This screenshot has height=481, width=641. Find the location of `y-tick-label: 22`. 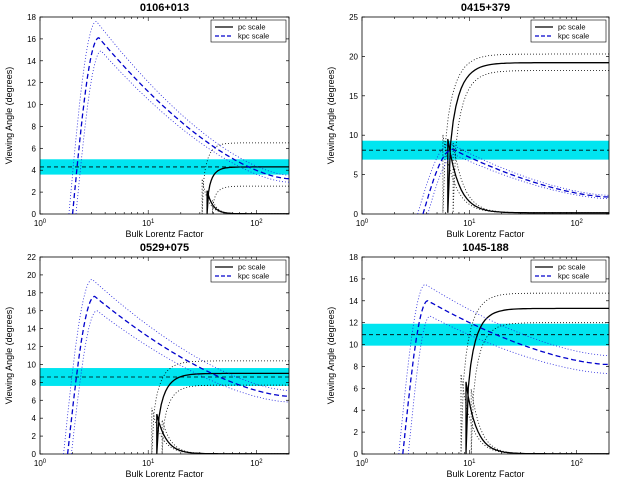

y-tick-label: 22 is located at coordinates (31, 257).